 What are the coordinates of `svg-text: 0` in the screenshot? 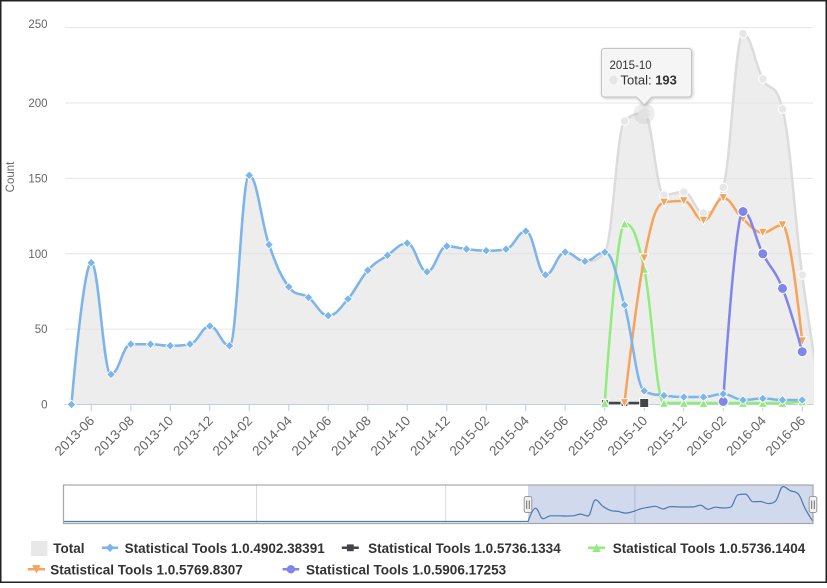 It's located at (44, 406).